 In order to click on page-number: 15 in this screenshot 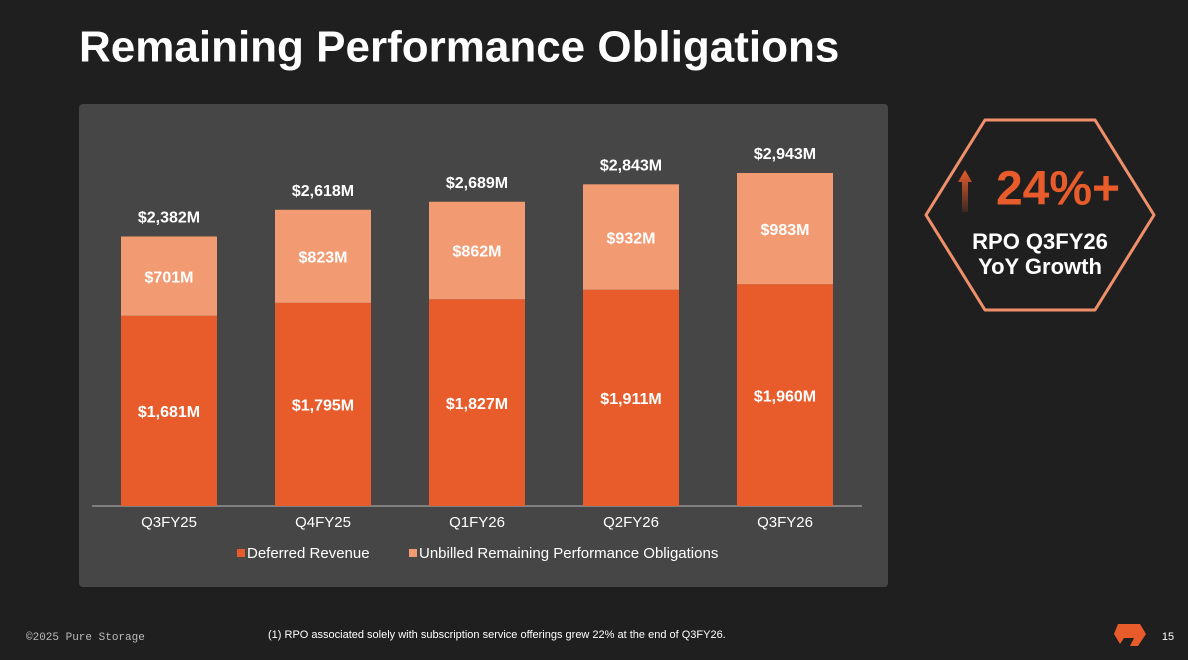, I will do `click(1168, 637)`.